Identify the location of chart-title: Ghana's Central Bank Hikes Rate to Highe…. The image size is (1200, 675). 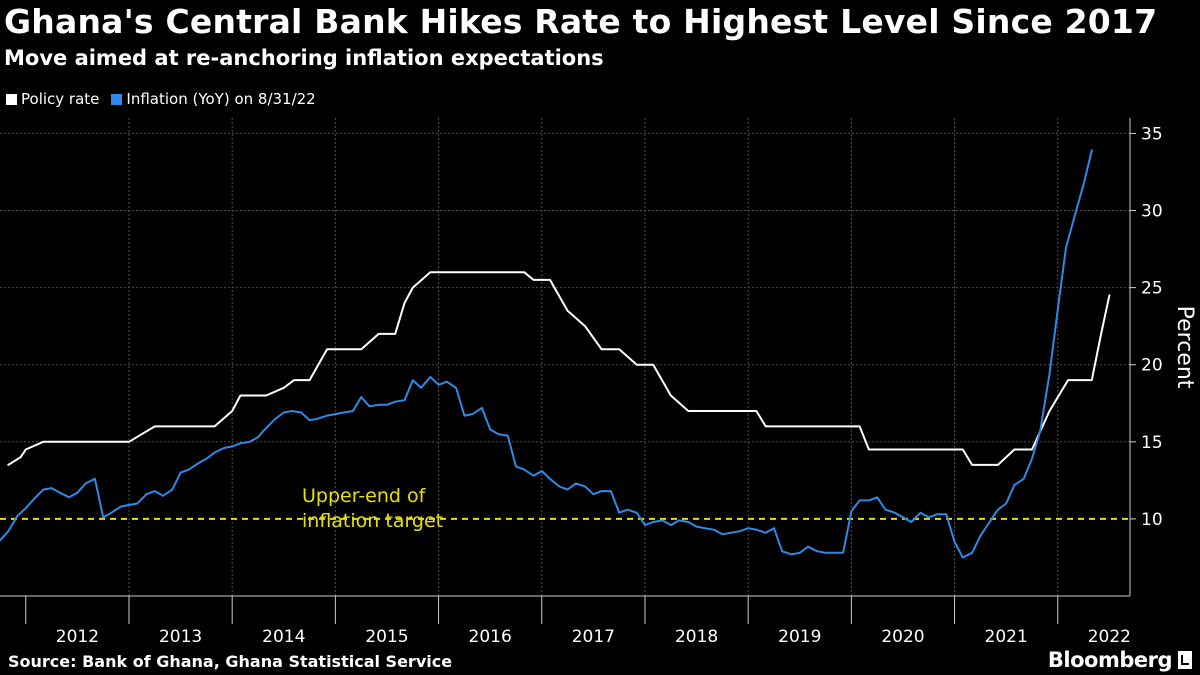
(581, 21).